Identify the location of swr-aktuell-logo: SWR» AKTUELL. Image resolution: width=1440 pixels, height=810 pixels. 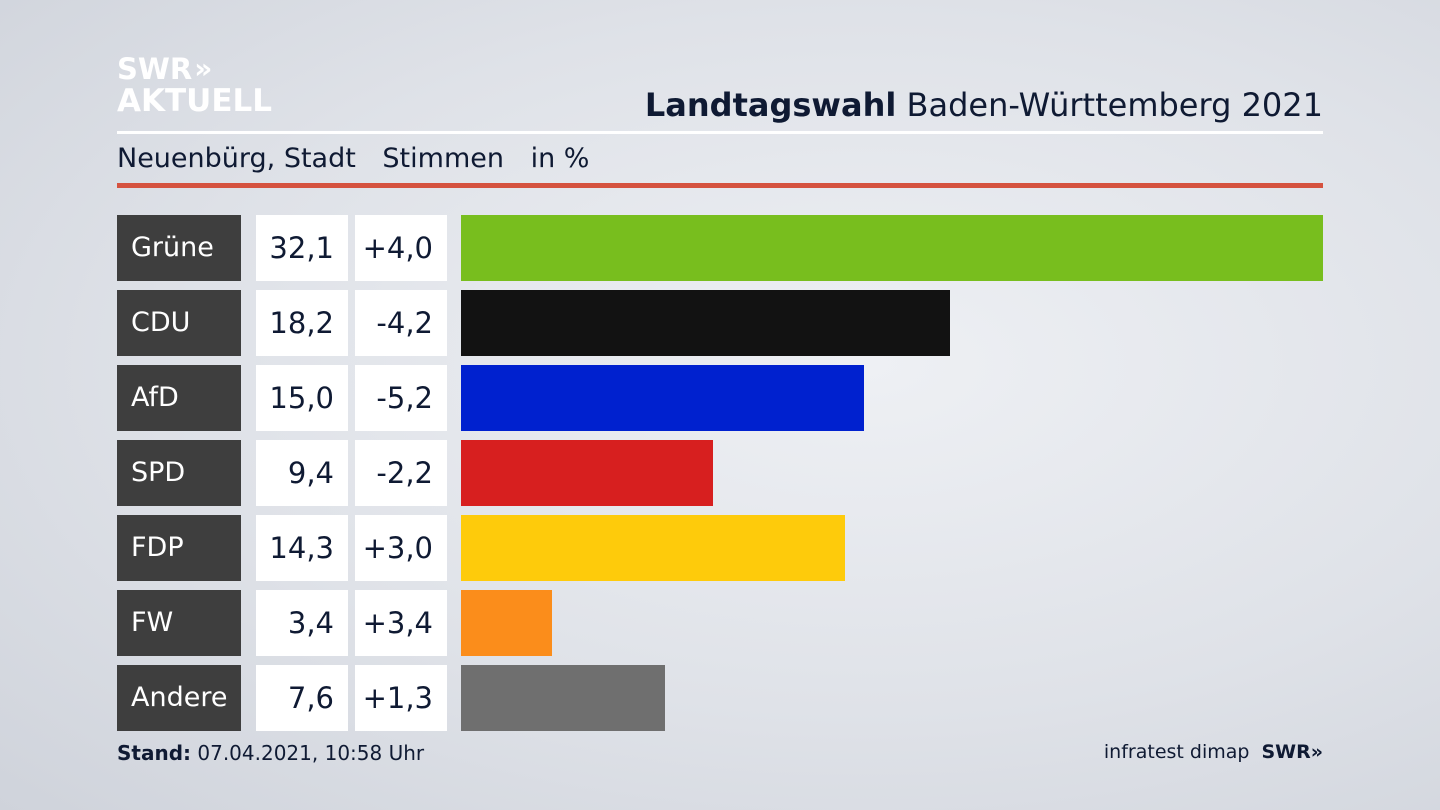
(195, 85).